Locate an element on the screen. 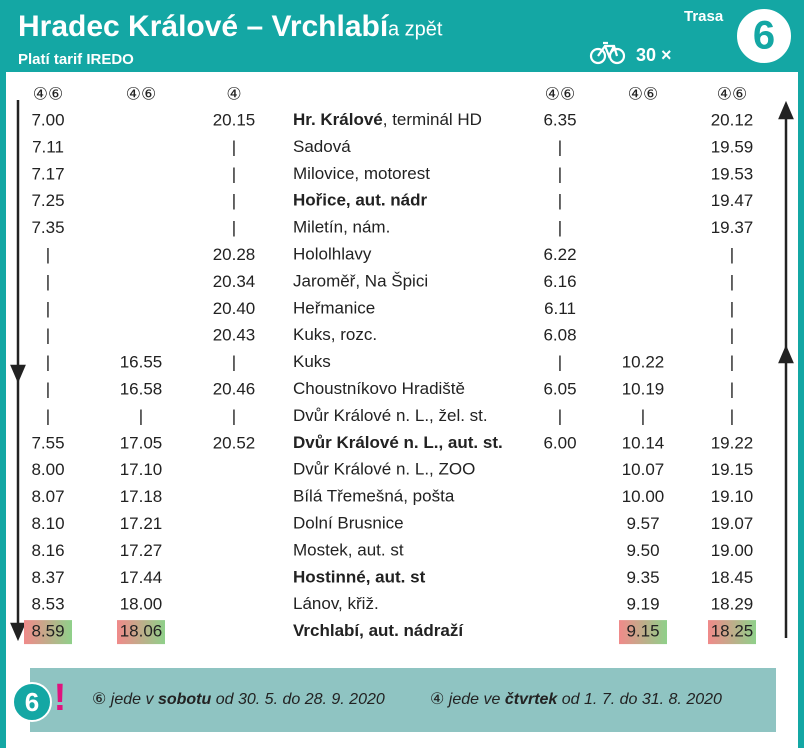 This screenshot has height=748, width=804. stop-name: Dvůr Králové n. L., aut. st. is located at coordinates (398, 442).